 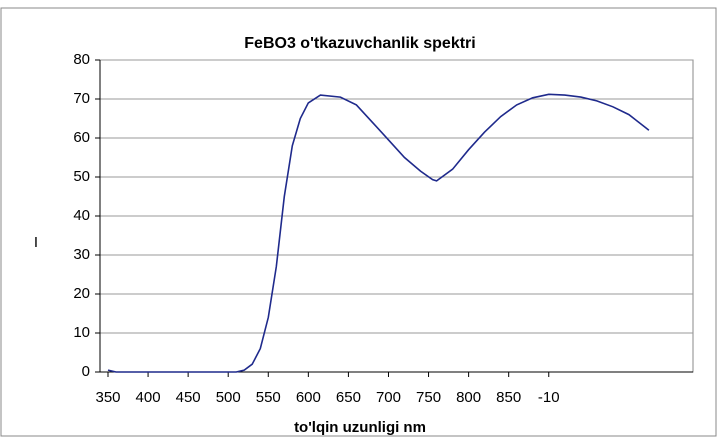 What do you see at coordinates (228, 397) in the screenshot?
I see `x-tick-label: 500` at bounding box center [228, 397].